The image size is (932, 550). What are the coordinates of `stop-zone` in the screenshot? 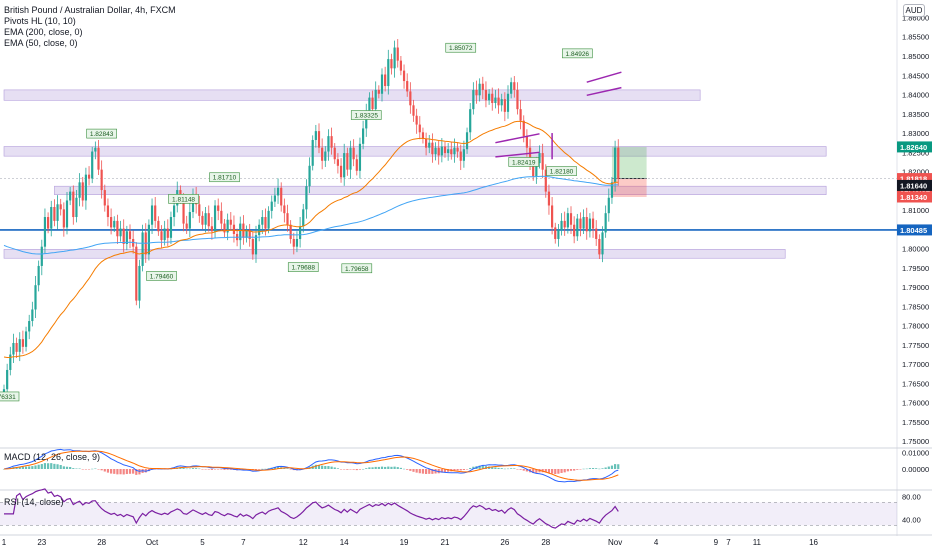 It's located at (629, 187).